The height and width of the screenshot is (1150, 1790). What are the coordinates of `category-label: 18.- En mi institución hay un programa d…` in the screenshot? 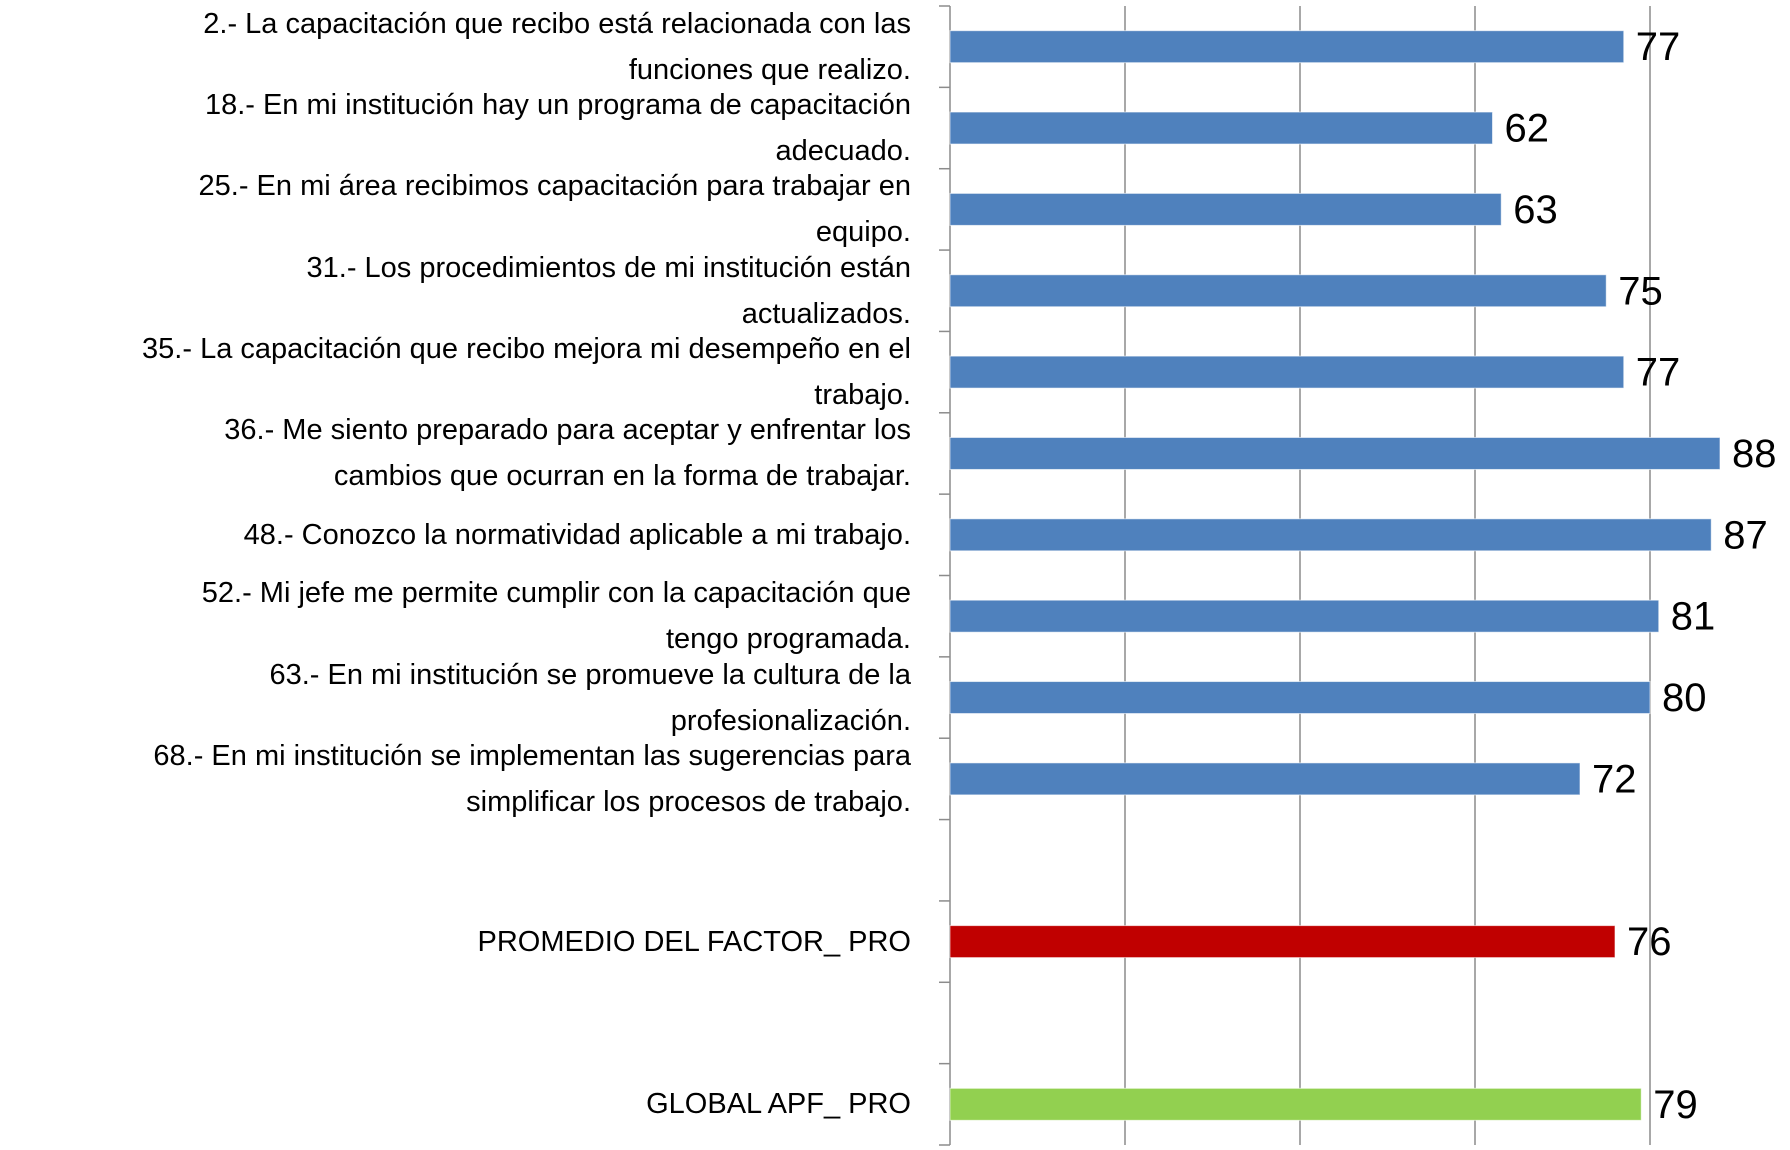 It's located at (557, 128).